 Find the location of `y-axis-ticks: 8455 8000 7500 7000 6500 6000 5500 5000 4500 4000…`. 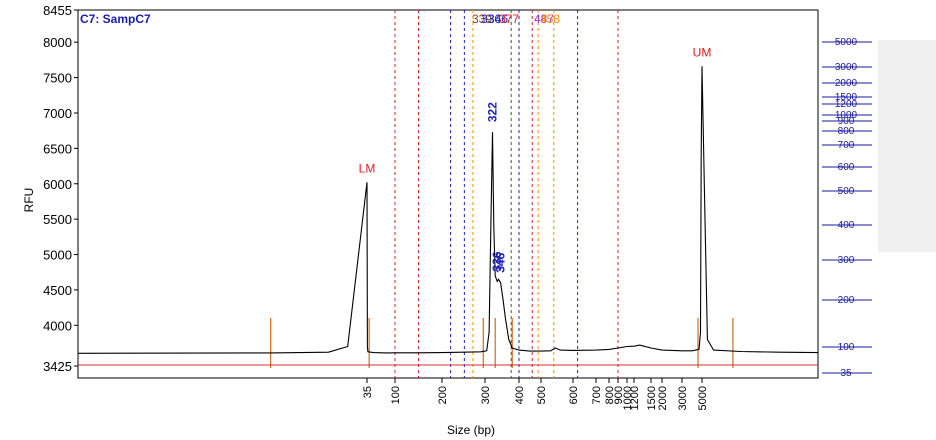

y-axis-ticks: 8455 8000 7500 7000 6500 6000 5500 5000 4500 4000… is located at coordinates (60, 188).